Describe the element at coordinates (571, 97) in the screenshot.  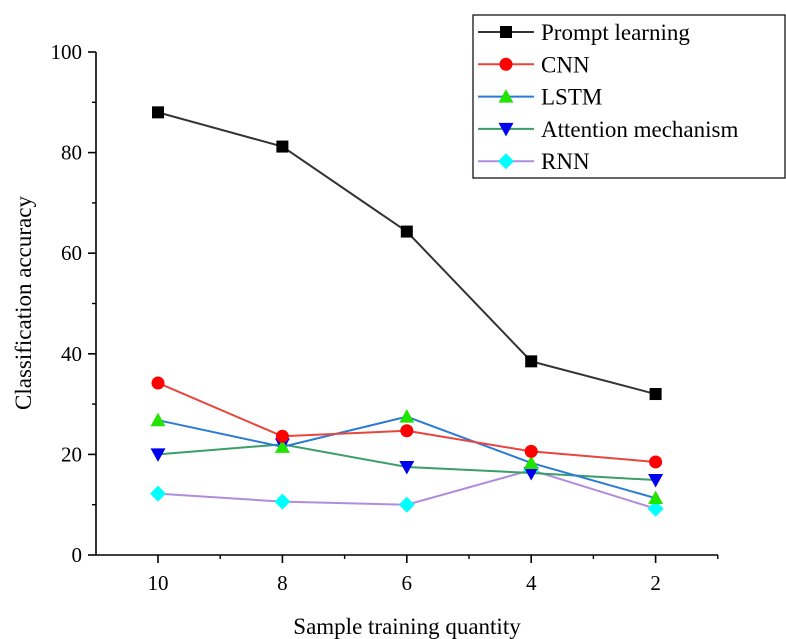
I see `legend-label: LSTM` at that location.